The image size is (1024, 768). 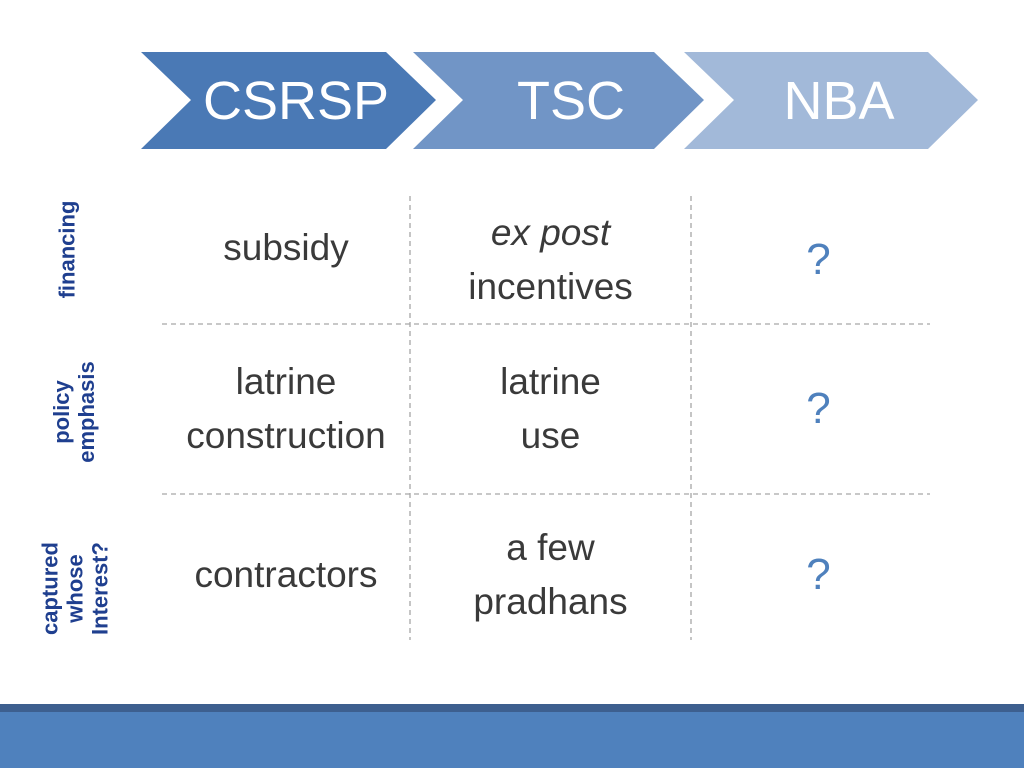 What do you see at coordinates (550, 435) in the screenshot?
I see `cell-text: use` at bounding box center [550, 435].